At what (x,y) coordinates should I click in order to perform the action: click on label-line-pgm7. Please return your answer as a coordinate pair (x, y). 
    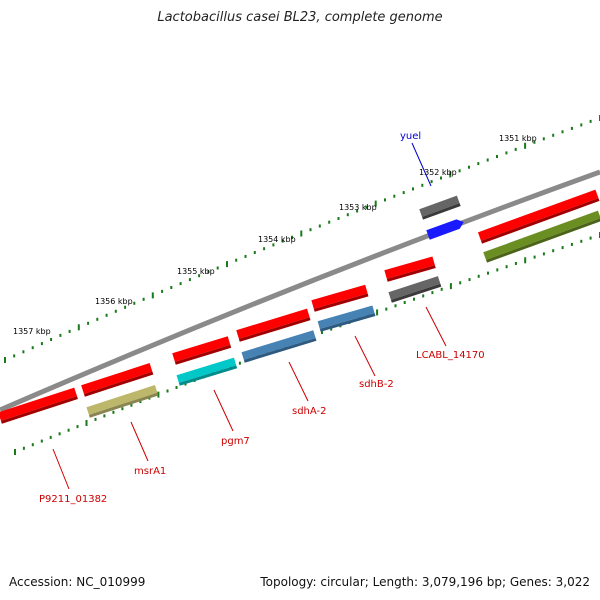
    Looking at the image, I should click on (223, 410).